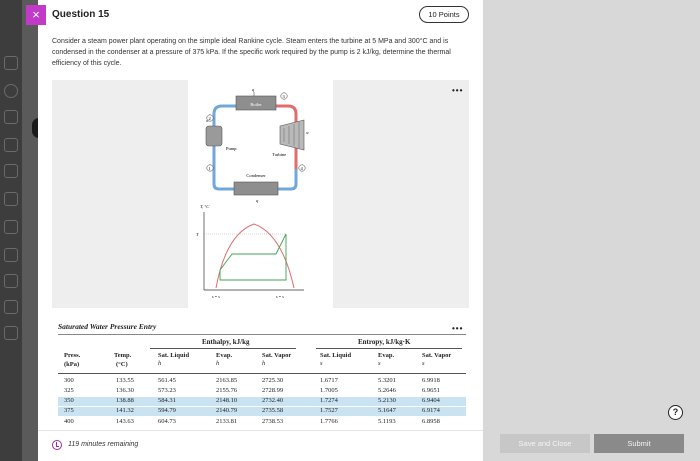 This screenshot has height=461, width=700. Describe the element at coordinates (216, 296) in the screenshot. I see `s12-label: s = s` at that location.